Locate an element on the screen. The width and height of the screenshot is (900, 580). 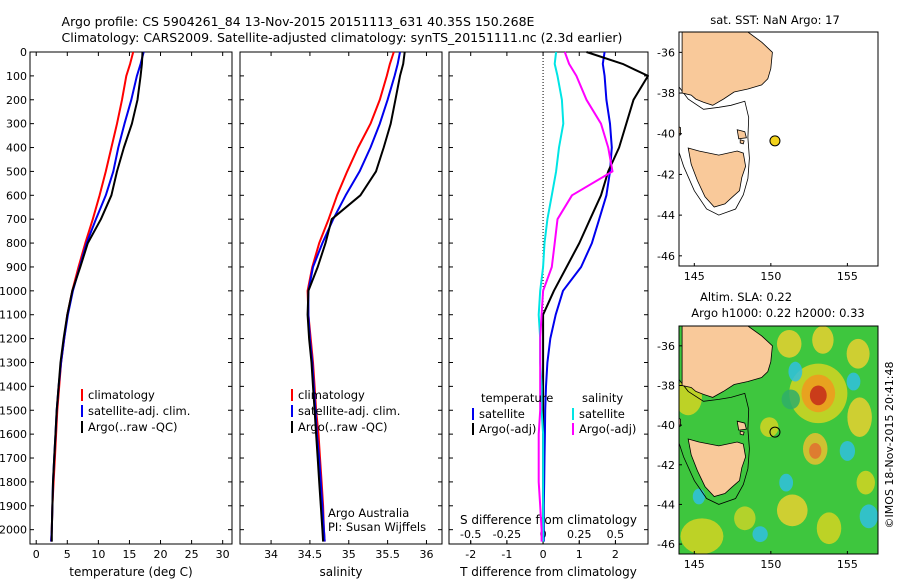
legend-label: Argo(-adj) is located at coordinates (507, 429).